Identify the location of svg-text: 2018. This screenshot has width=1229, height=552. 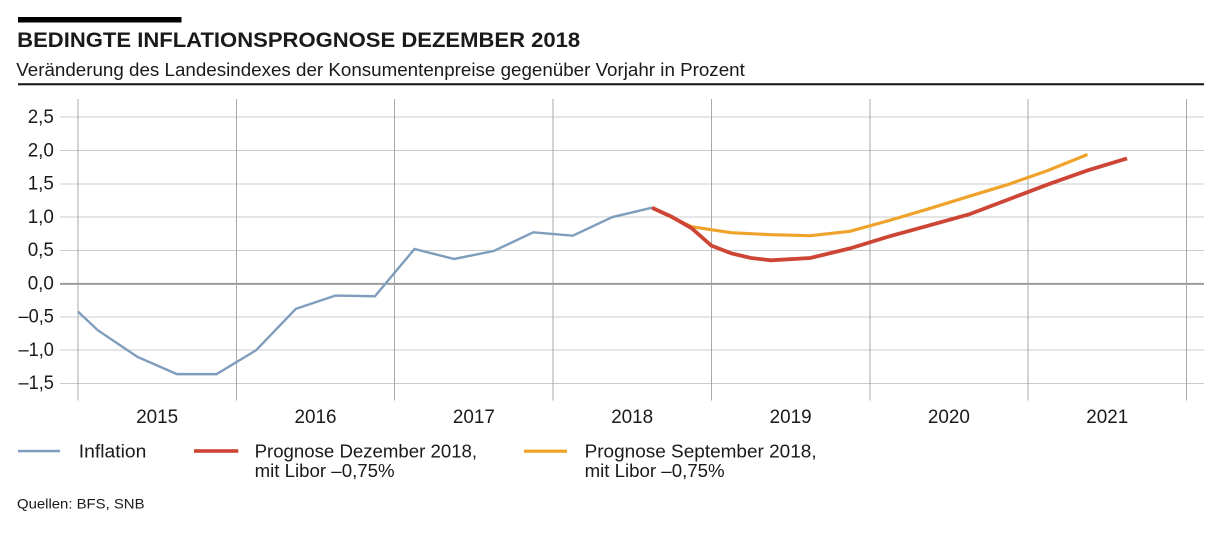
(632, 417).